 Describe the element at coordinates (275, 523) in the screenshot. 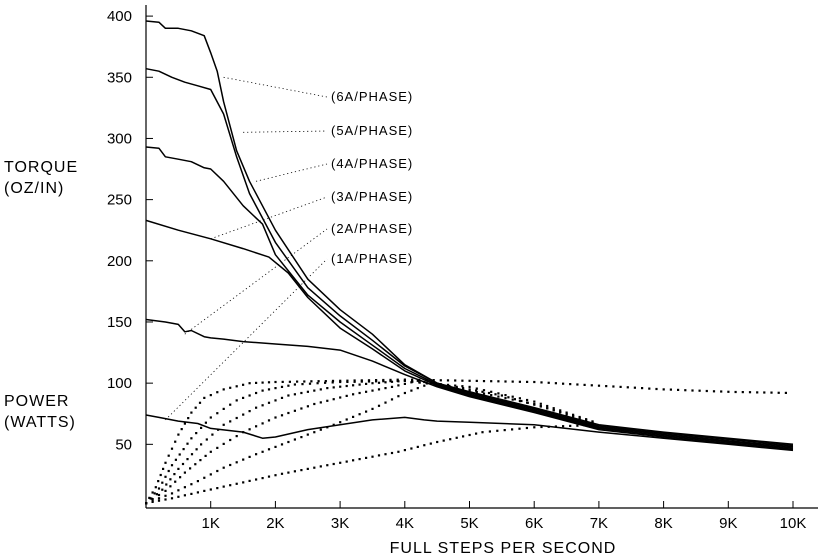

I see `x-tick-label: 2K` at that location.